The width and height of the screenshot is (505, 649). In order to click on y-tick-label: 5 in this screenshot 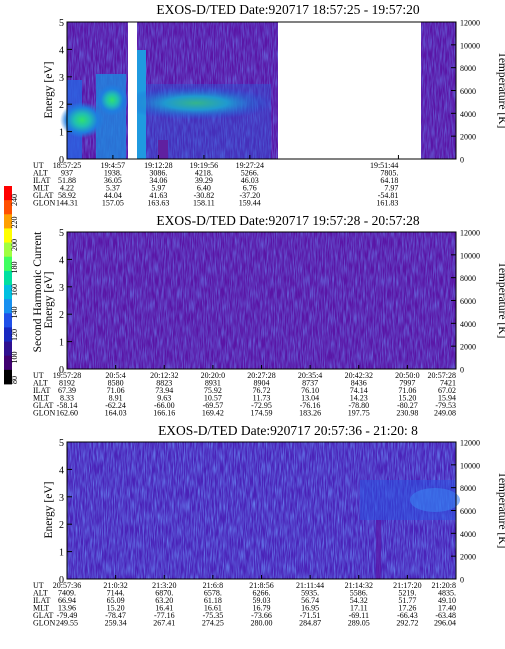, I will do `click(61, 443)`.